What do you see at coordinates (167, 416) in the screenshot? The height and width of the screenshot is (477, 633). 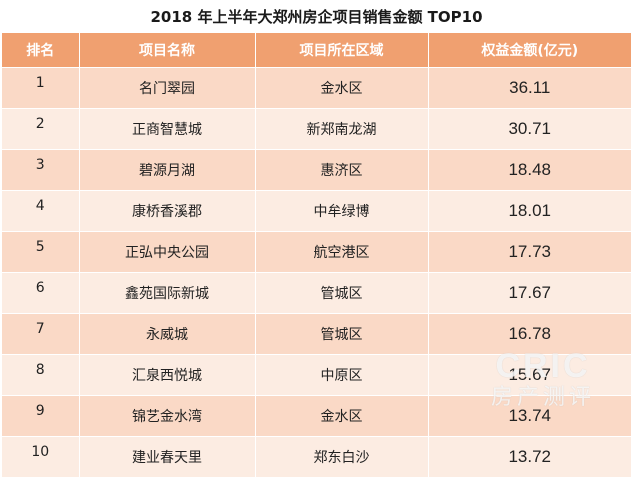 I see `project-name-cell: 锦艺金水湾` at bounding box center [167, 416].